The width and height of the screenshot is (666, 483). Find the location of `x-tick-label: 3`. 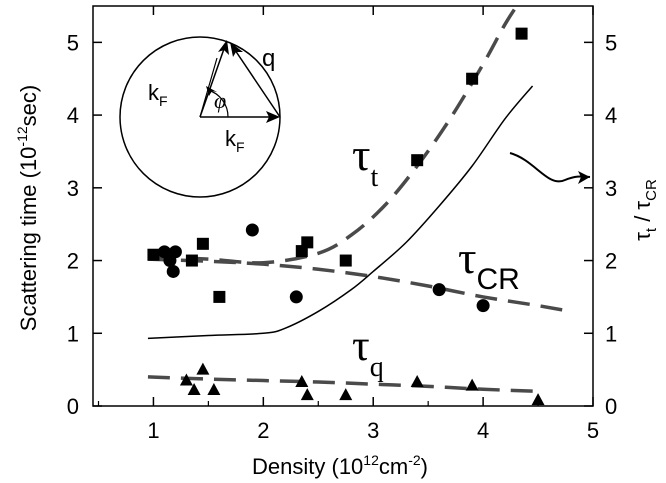

x-tick-label: 3 is located at coordinates (373, 430).